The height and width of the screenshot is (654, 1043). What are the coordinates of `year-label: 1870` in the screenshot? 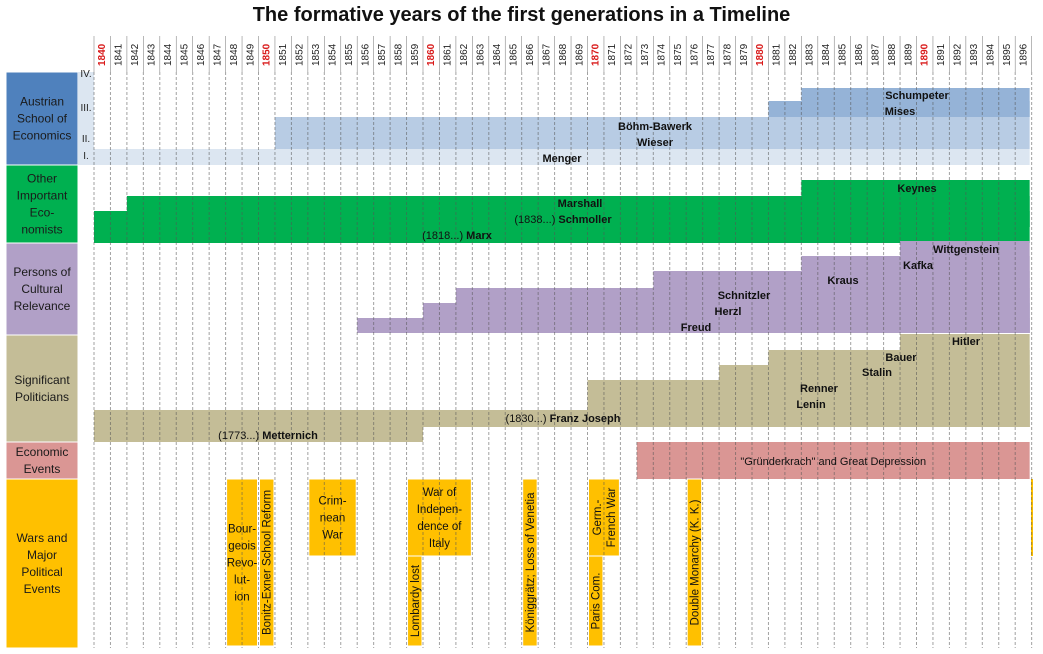 It's located at (596, 54).